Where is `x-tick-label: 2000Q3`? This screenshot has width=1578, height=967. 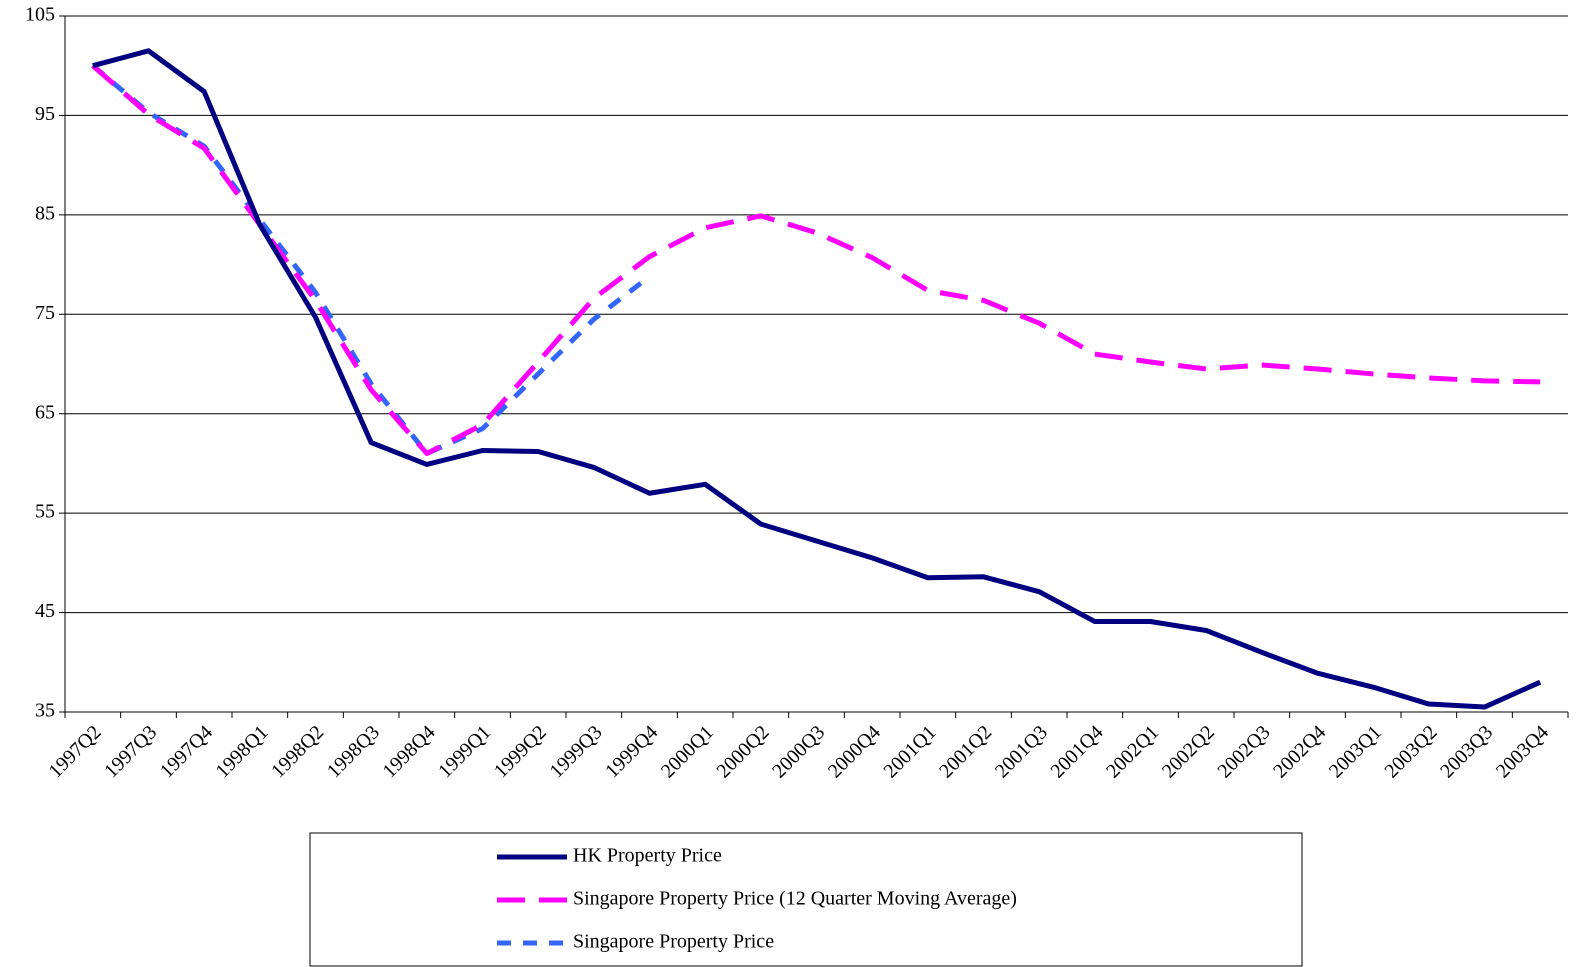
x-tick-label: 2000Q3 is located at coordinates (798, 751).